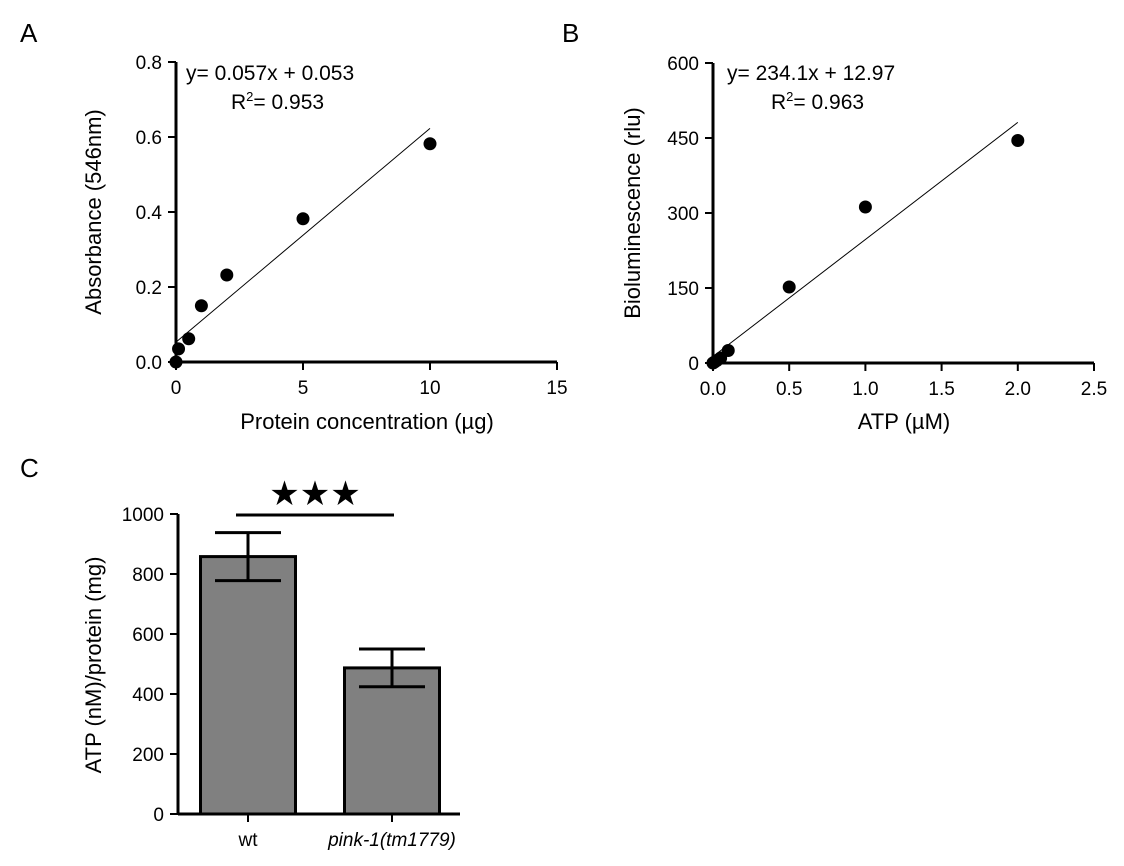 The width and height of the screenshot is (1124, 866). What do you see at coordinates (270, 73) in the screenshot?
I see `chart-a-equation: y= 0.057x + 0.053` at bounding box center [270, 73].